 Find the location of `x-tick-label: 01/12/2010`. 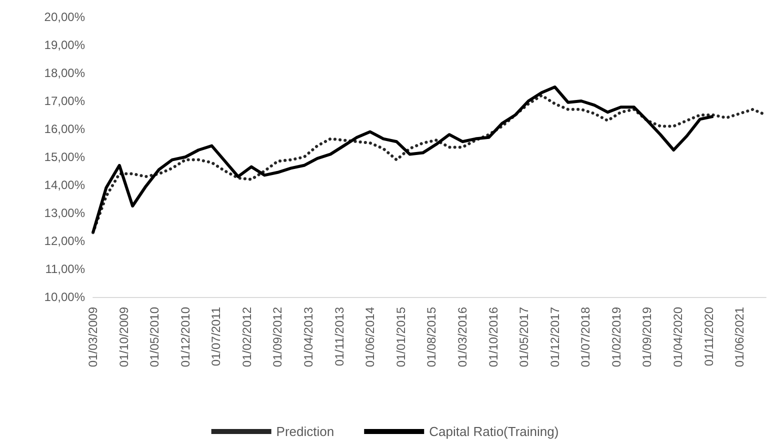

x-tick-label: 01/12/2010 is located at coordinates (185, 337).